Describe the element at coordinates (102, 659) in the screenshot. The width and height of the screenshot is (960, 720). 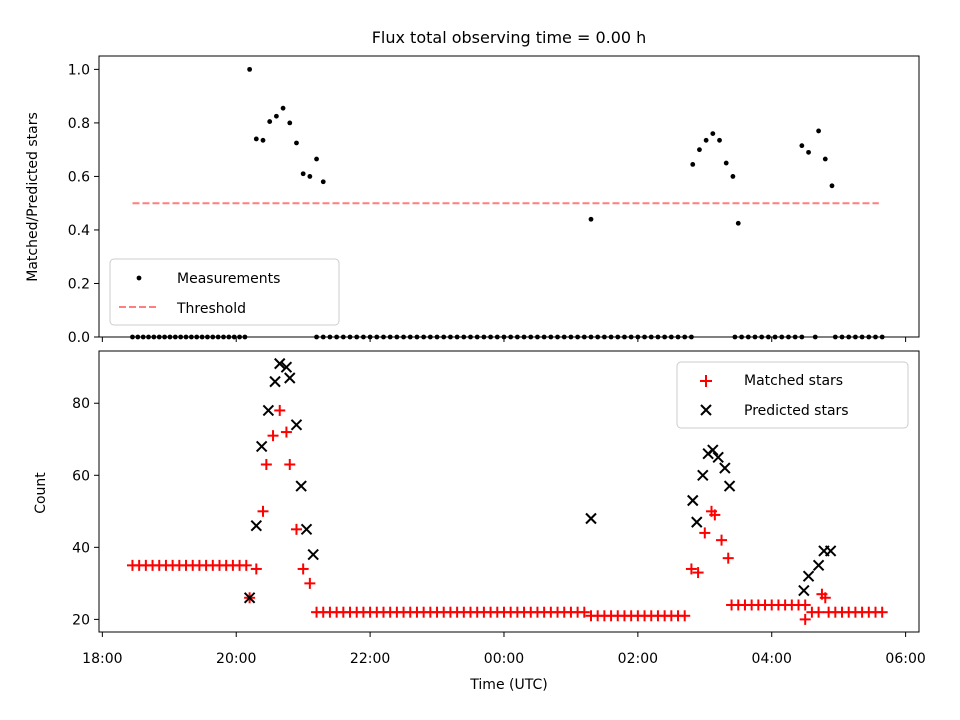
I see `bottom-x-tick-label: 18:00` at that location.